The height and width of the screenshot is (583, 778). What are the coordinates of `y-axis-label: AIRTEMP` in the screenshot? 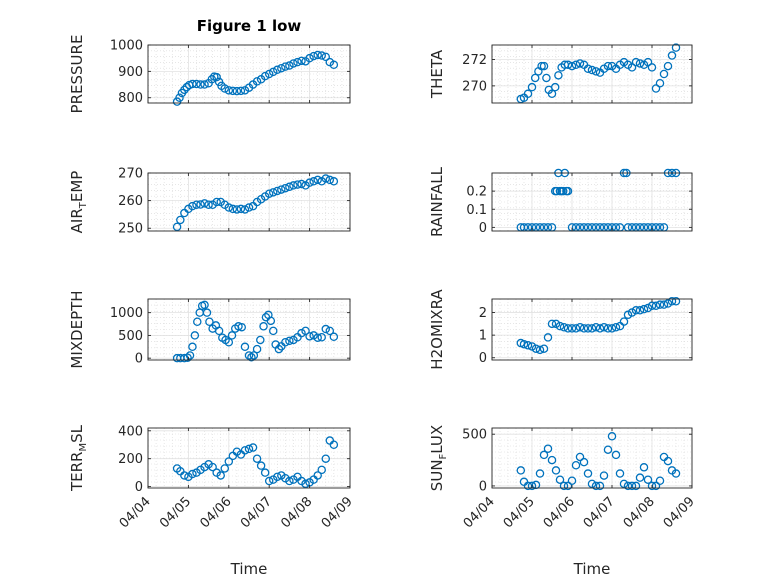 It's located at (78, 202).